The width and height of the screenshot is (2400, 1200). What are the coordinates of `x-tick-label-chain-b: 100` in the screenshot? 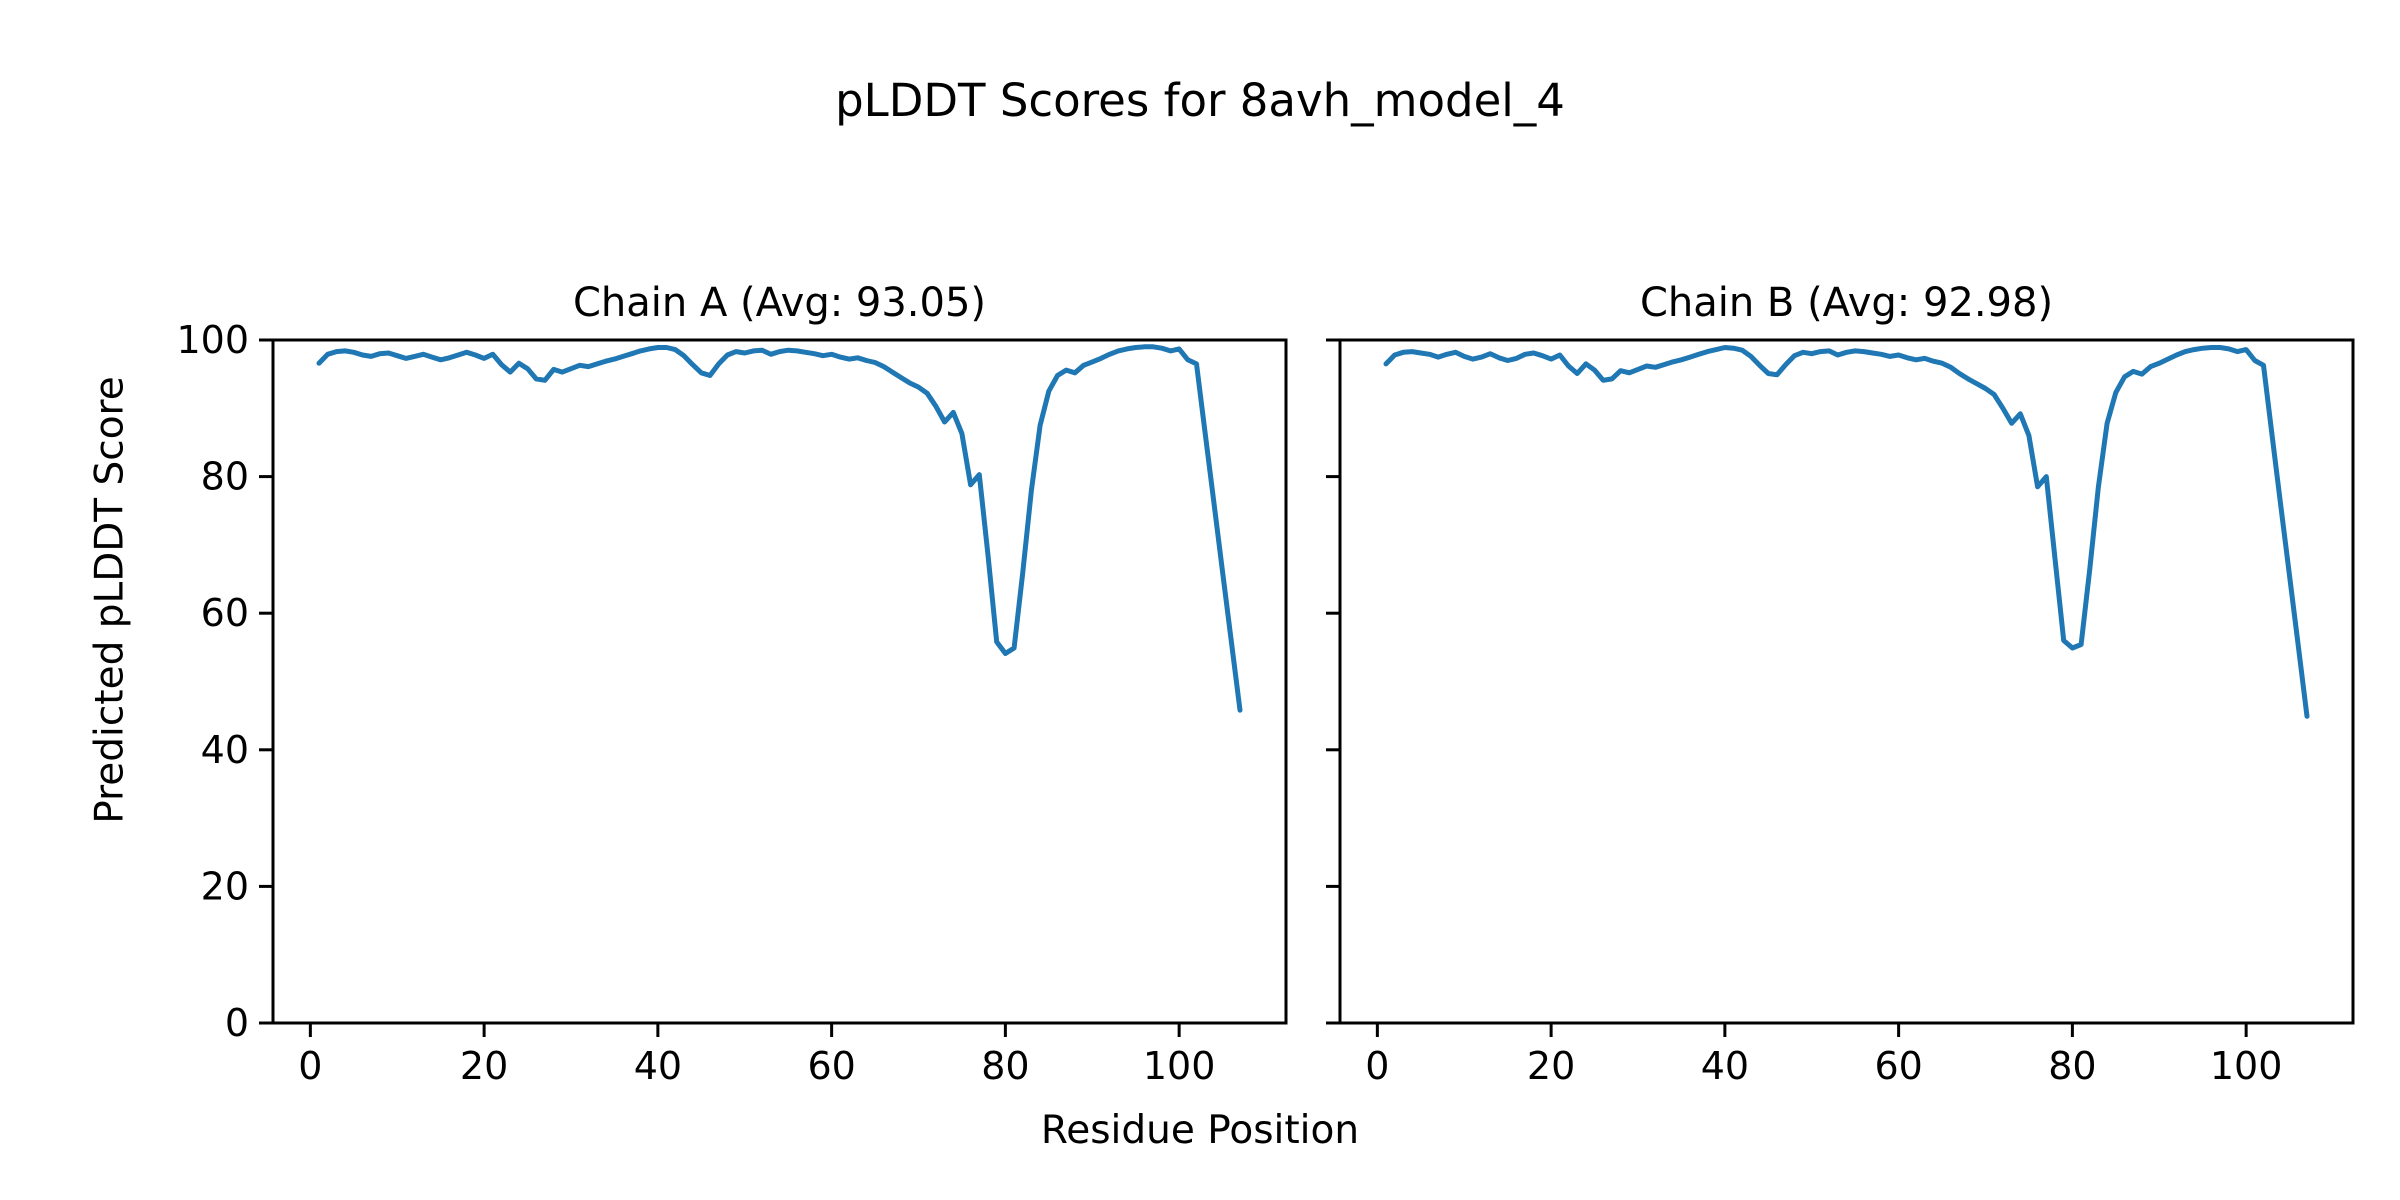 It's located at (2246, 1066).